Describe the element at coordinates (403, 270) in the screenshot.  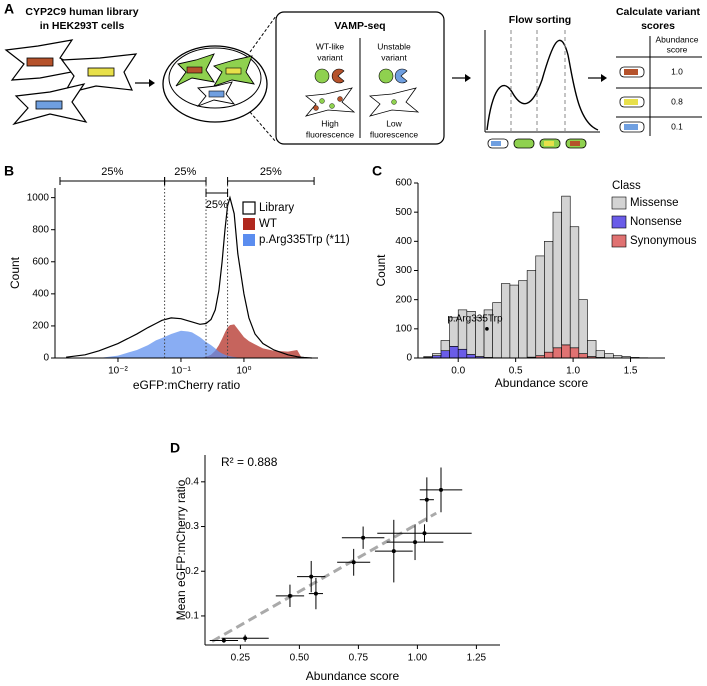
I see `y-tick-label: 300` at that location.